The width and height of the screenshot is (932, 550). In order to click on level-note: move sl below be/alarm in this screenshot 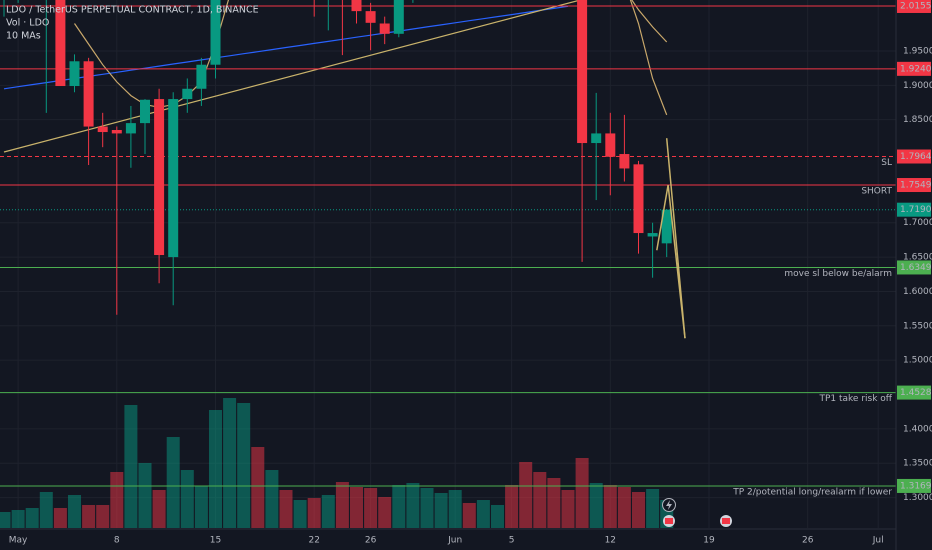, I will do `click(838, 274)`.